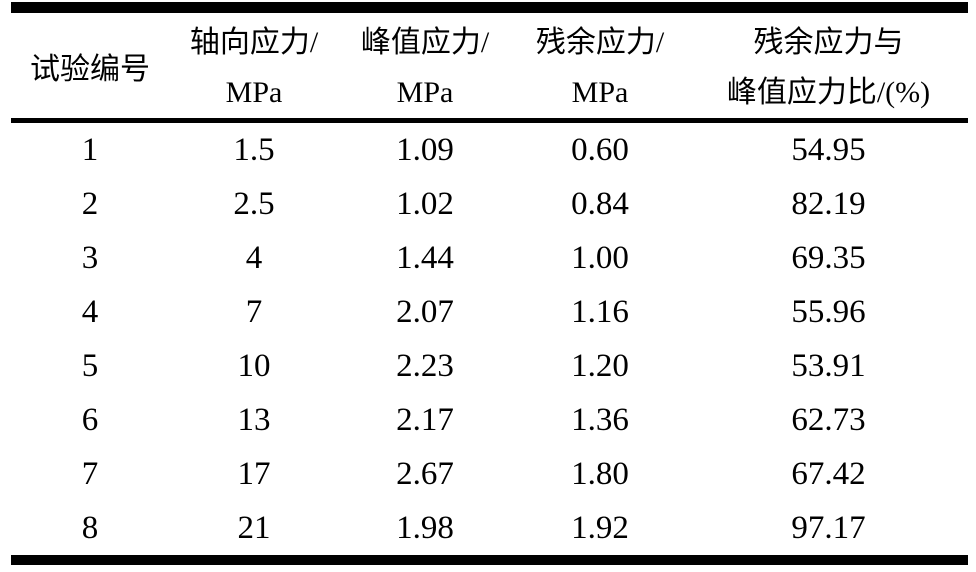  Describe the element at coordinates (425, 419) in the screenshot. I see `cell-peak-stress: 2.17` at that location.